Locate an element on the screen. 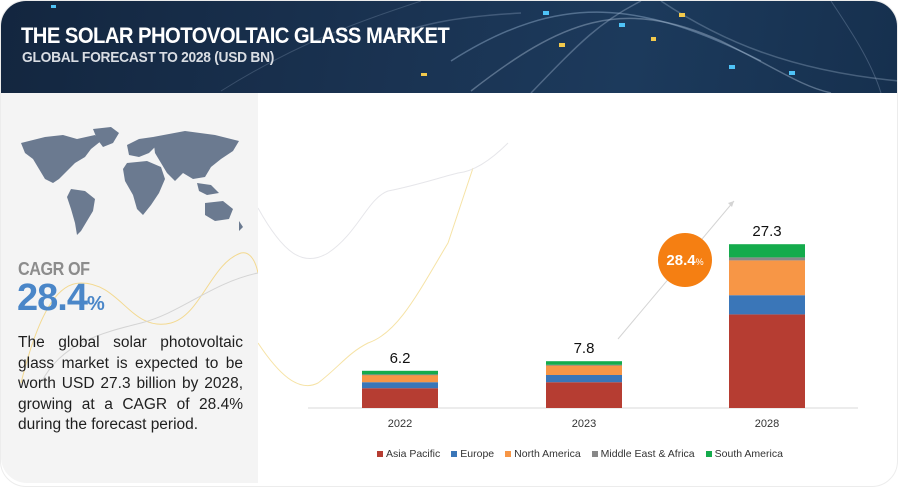 This screenshot has width=900, height=489. growth-rate-bubble: 28.4% is located at coordinates (685, 260).